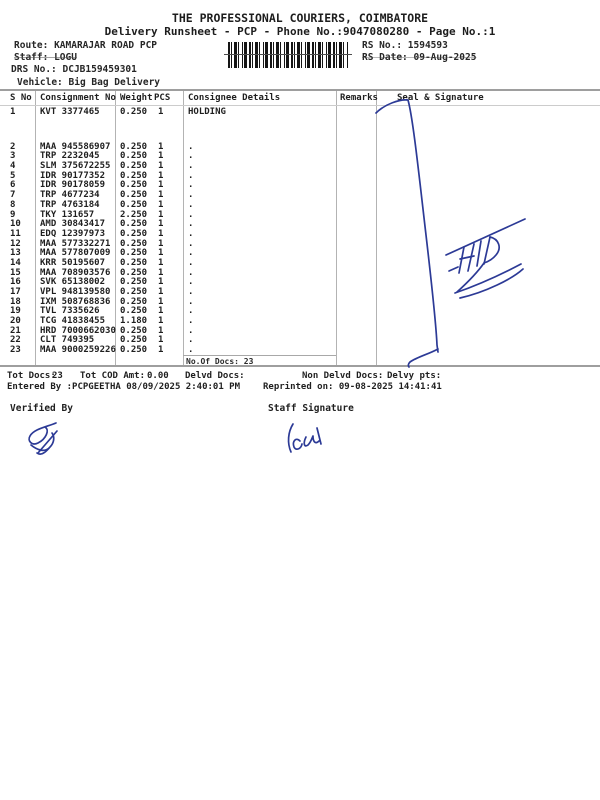  Describe the element at coordinates (15, 253) in the screenshot. I see `row-sno: 13` at that location.